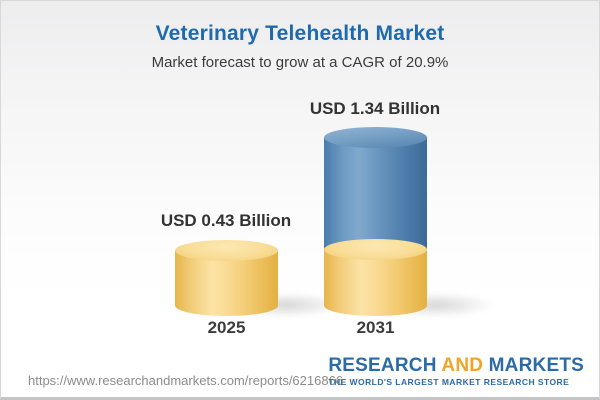 This screenshot has height=400, width=600. I want to click on value-label-2031: USD 1.34 Billion, so click(375, 108).